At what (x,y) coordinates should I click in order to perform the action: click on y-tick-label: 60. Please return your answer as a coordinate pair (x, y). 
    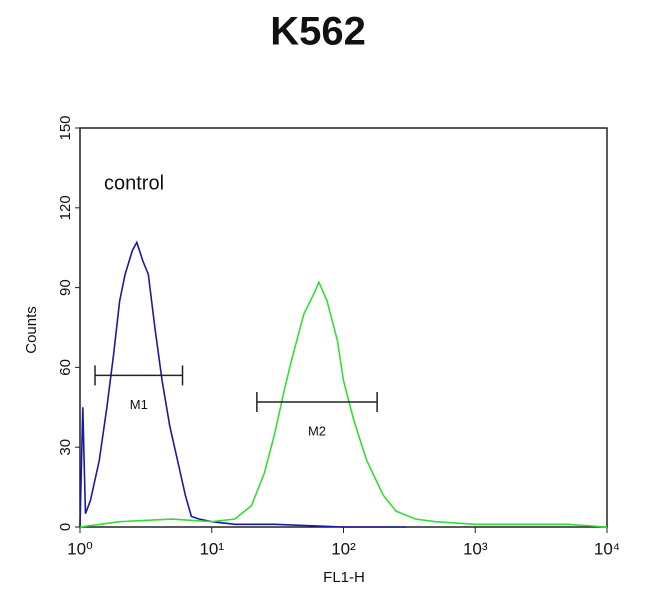
    Looking at the image, I should click on (65, 367).